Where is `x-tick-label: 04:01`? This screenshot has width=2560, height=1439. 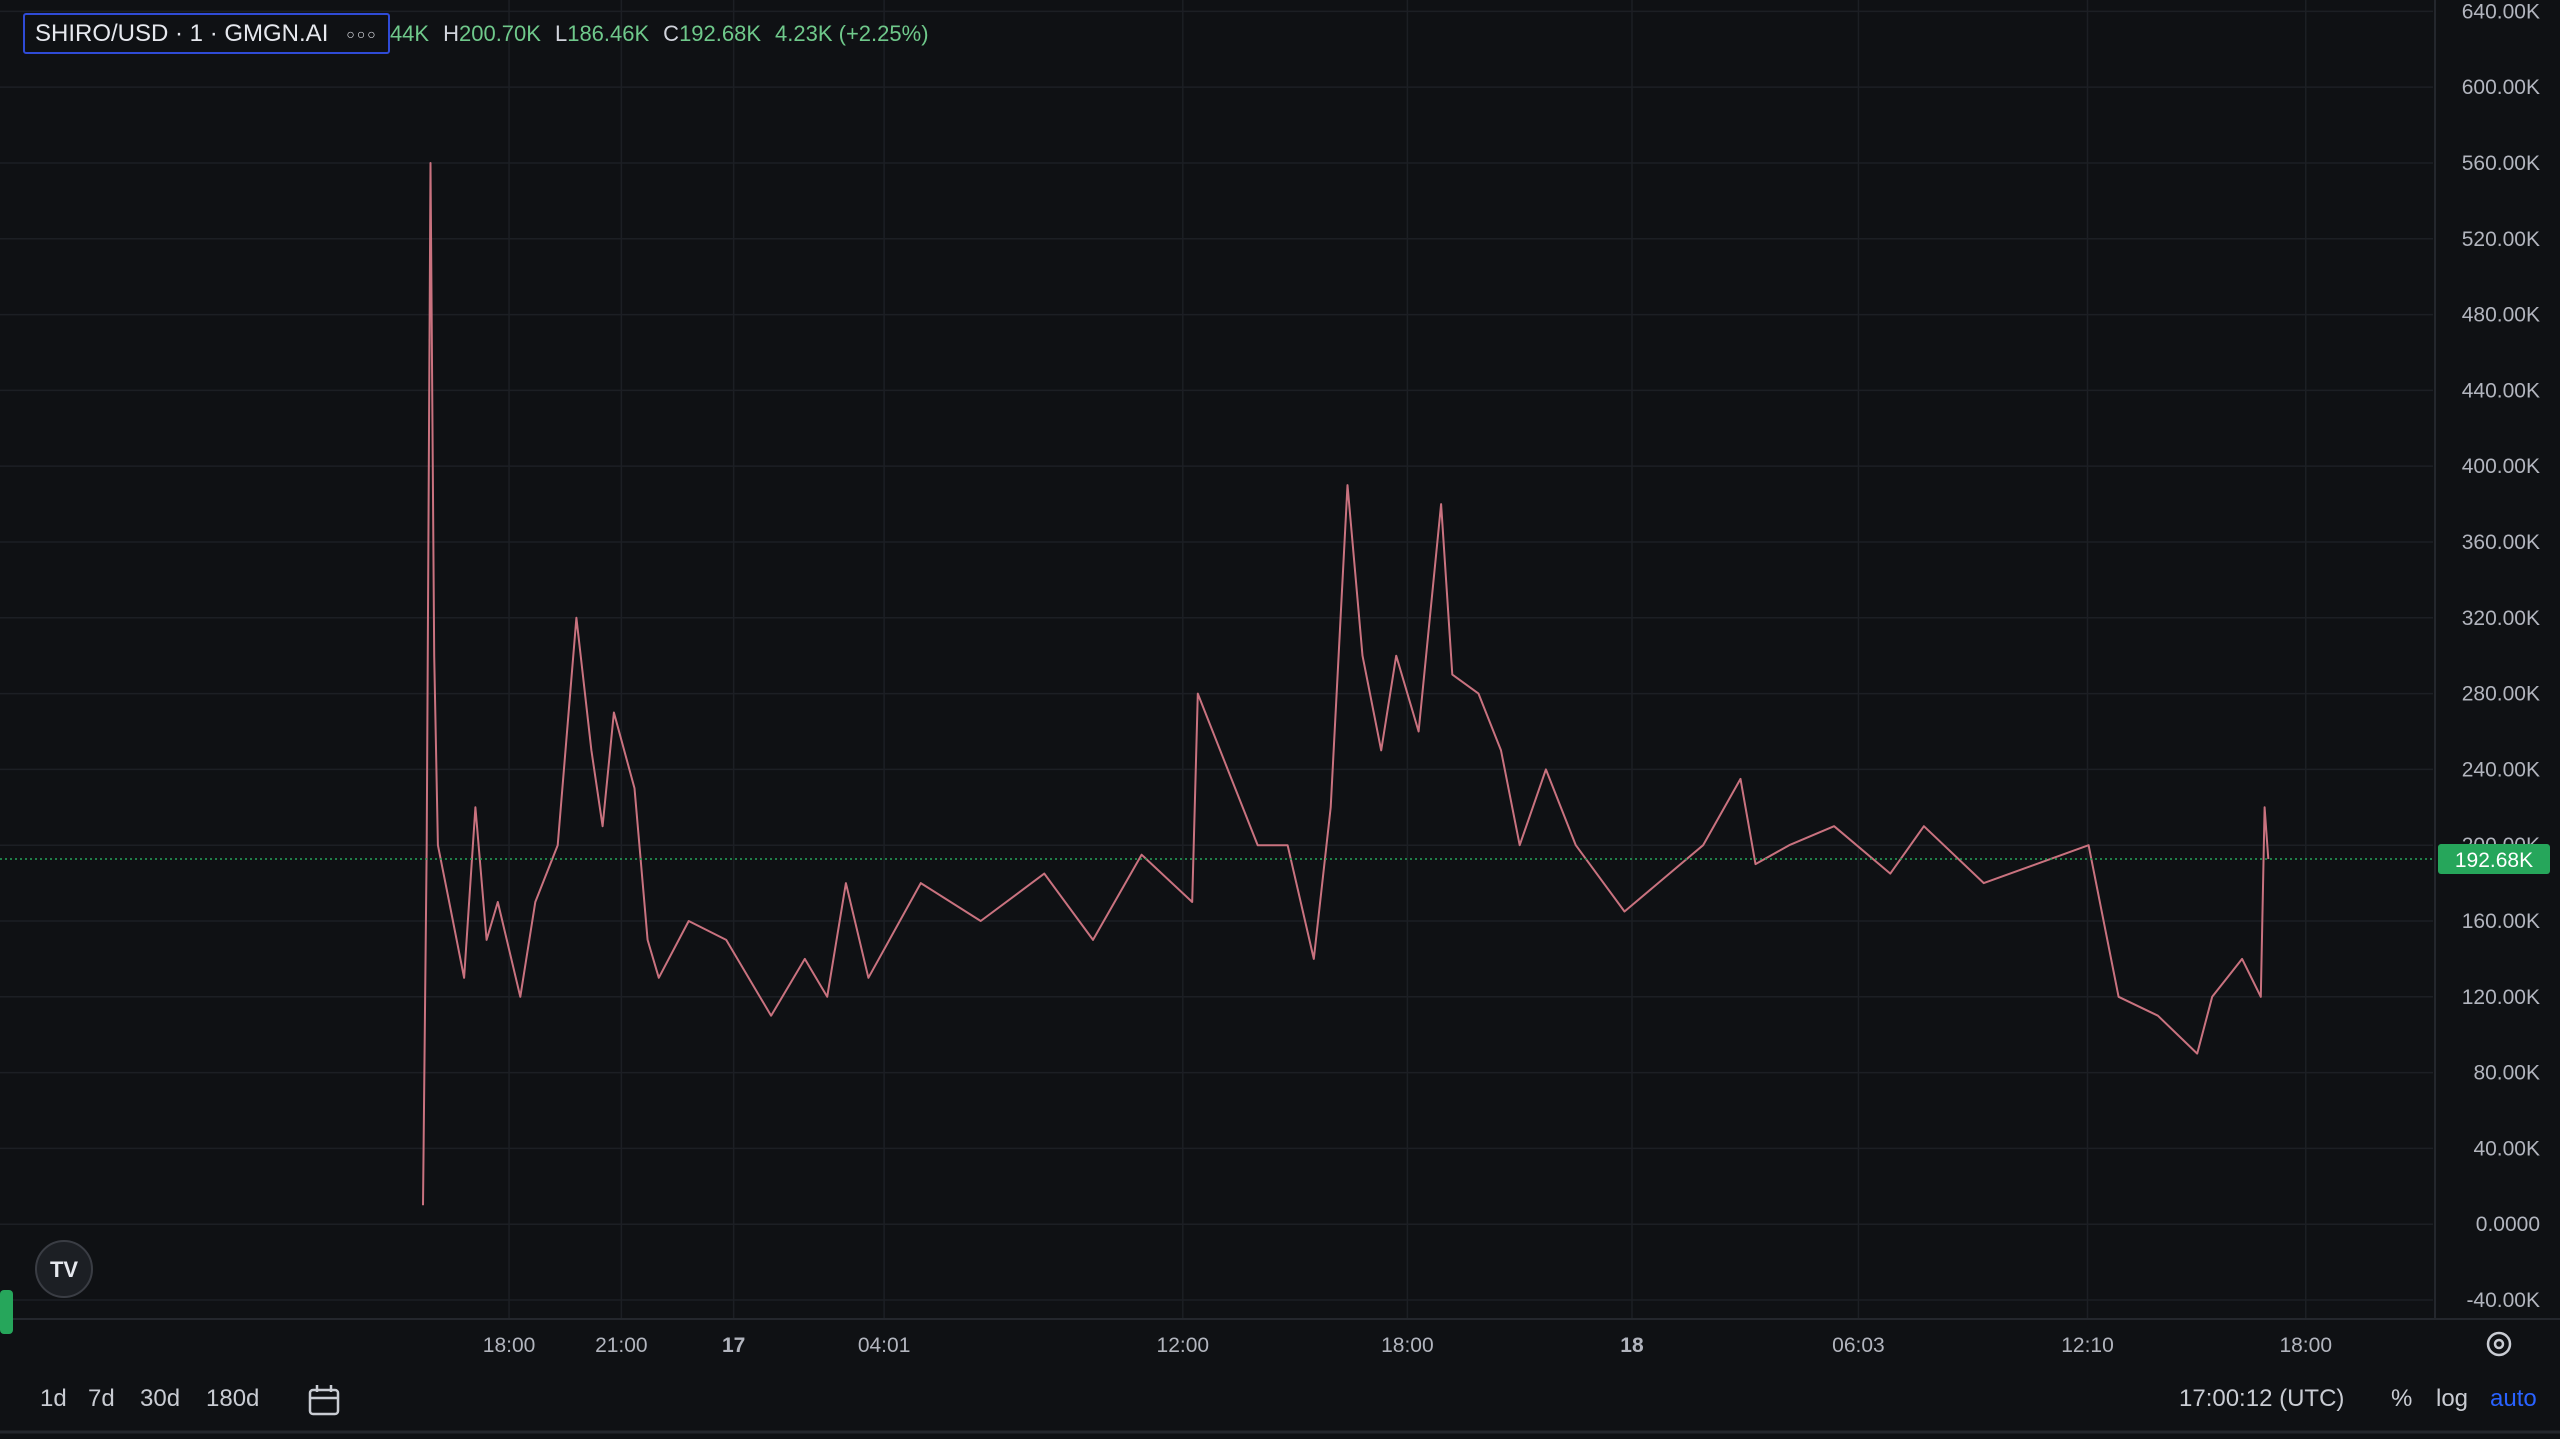 x-tick-label: 04:01 is located at coordinates (884, 1345).